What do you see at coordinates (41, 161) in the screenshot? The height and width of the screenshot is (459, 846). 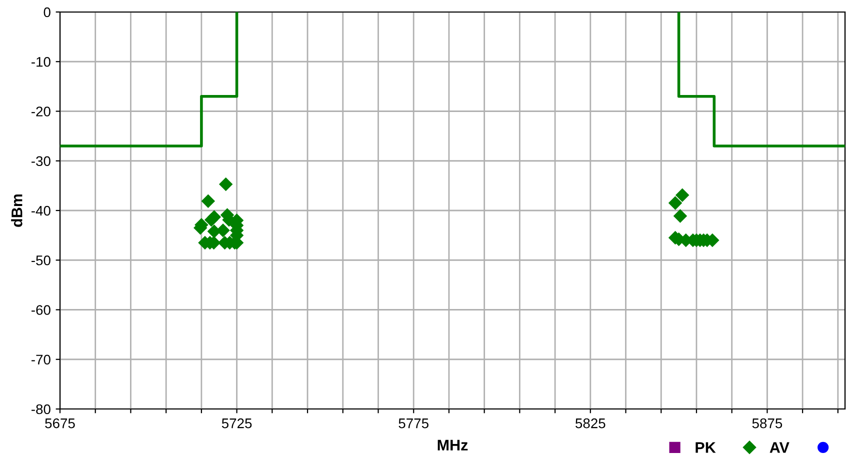 I see `y-tick-label: -30` at bounding box center [41, 161].